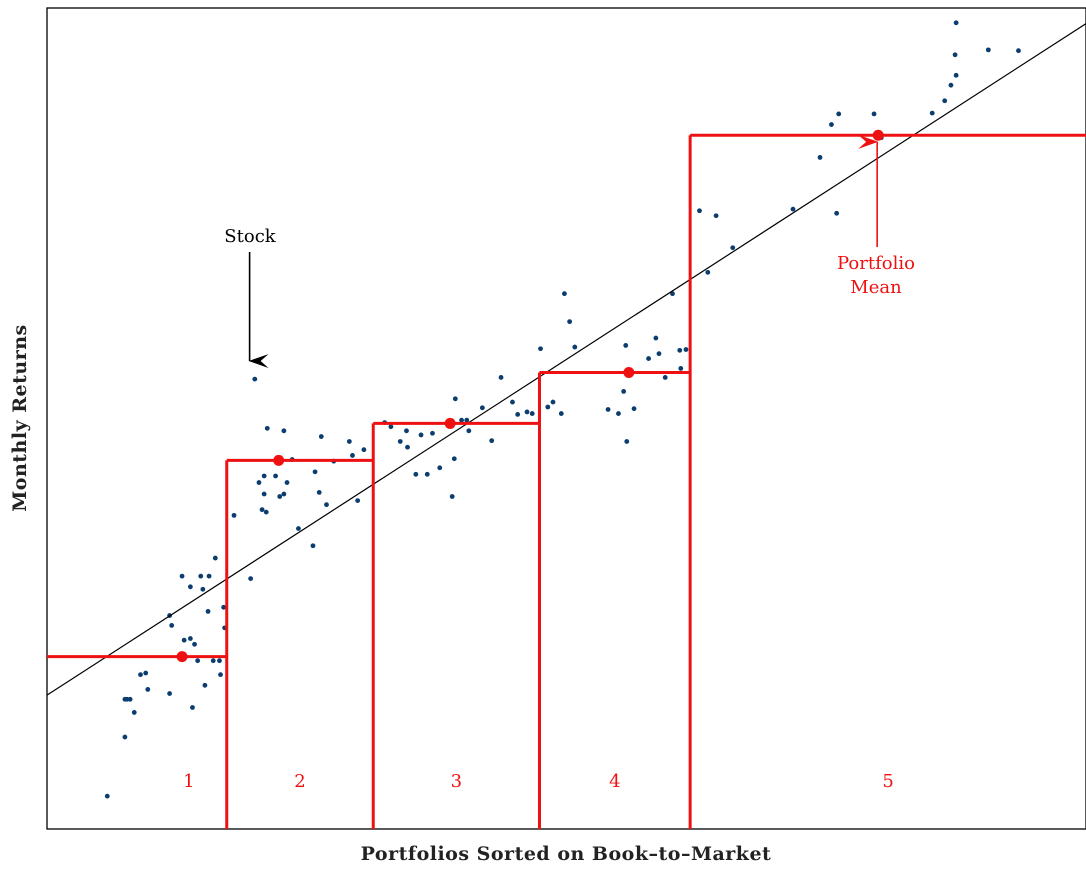  What do you see at coordinates (182, 657) in the screenshot?
I see `portfolio-1-mean-marker` at bounding box center [182, 657].